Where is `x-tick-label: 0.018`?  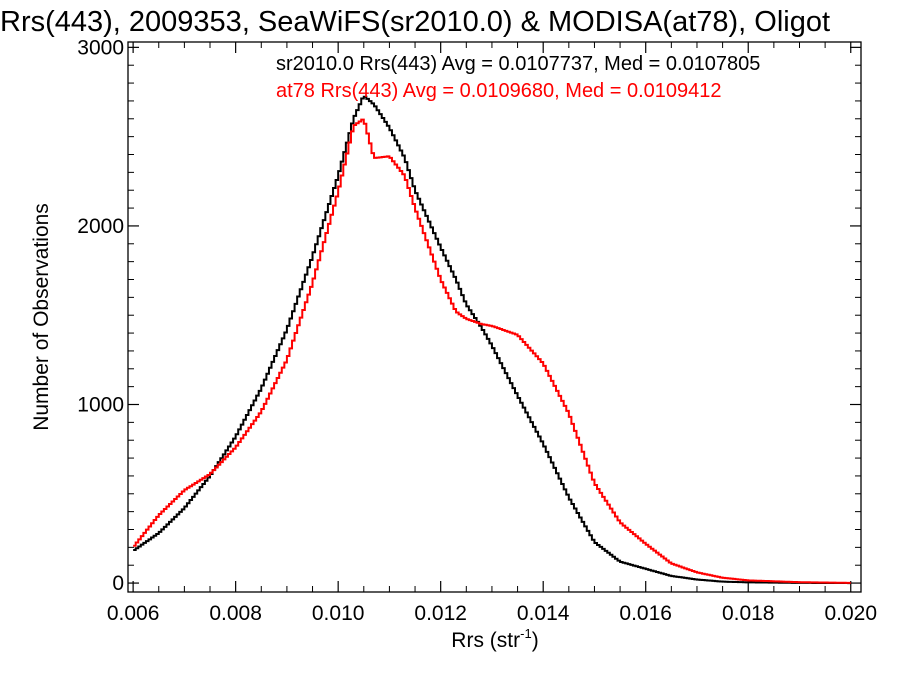 x-tick-label: 0.018 is located at coordinates (748, 613).